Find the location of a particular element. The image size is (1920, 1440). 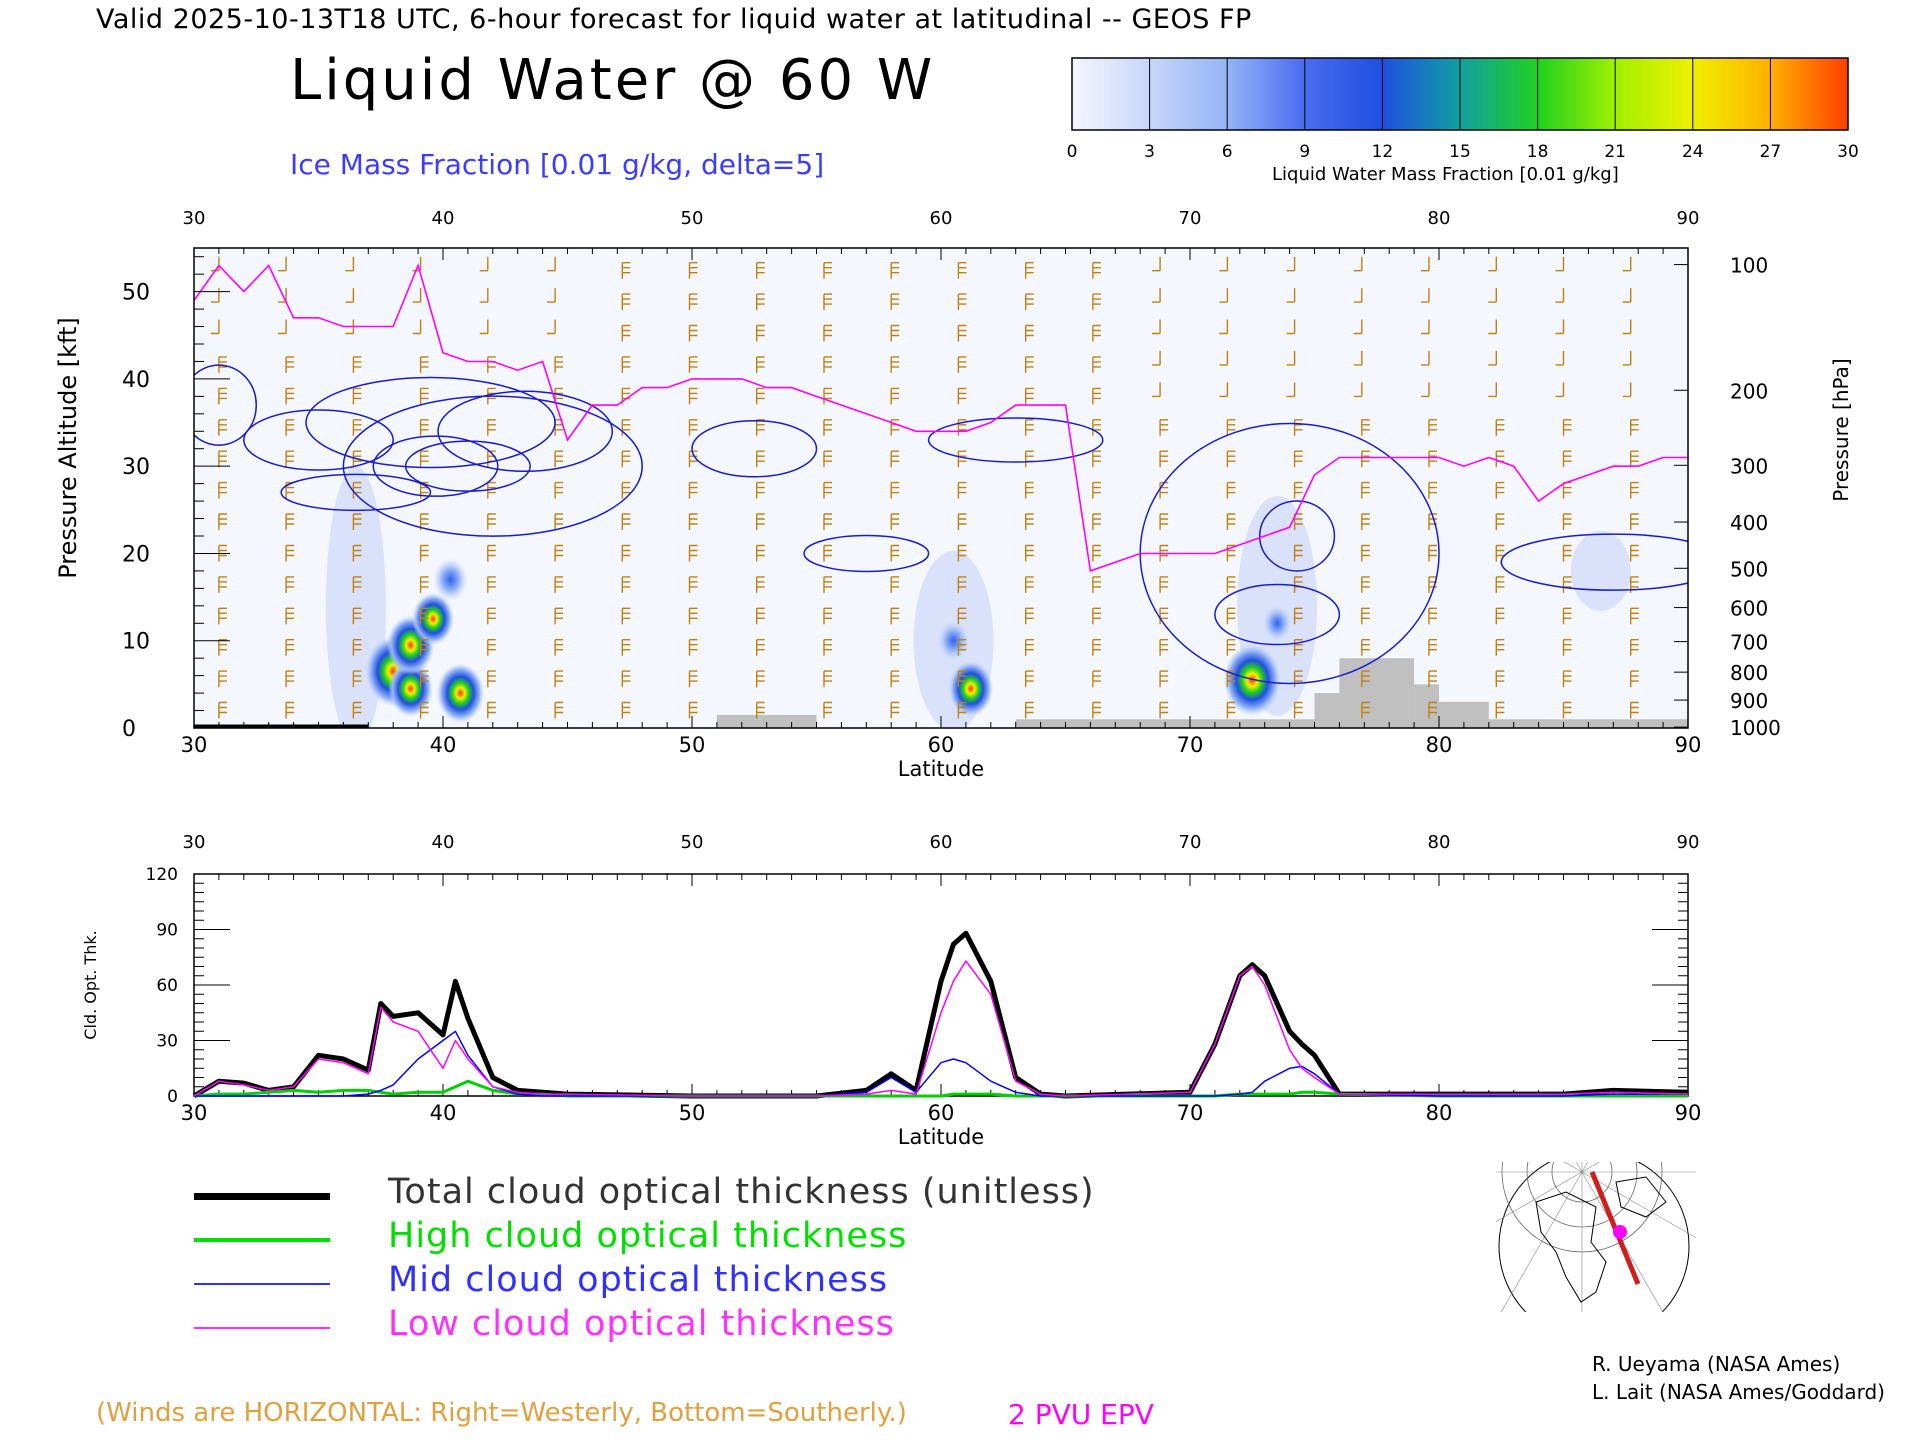

pvu-note: 2 PVU EPV is located at coordinates (1081, 1414).